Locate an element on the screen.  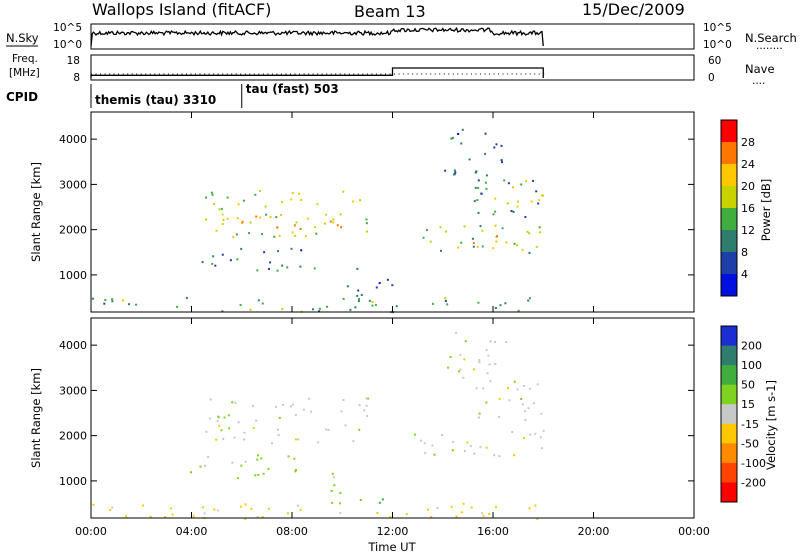
y-tick-label: 2000 is located at coordinates (73, 436).